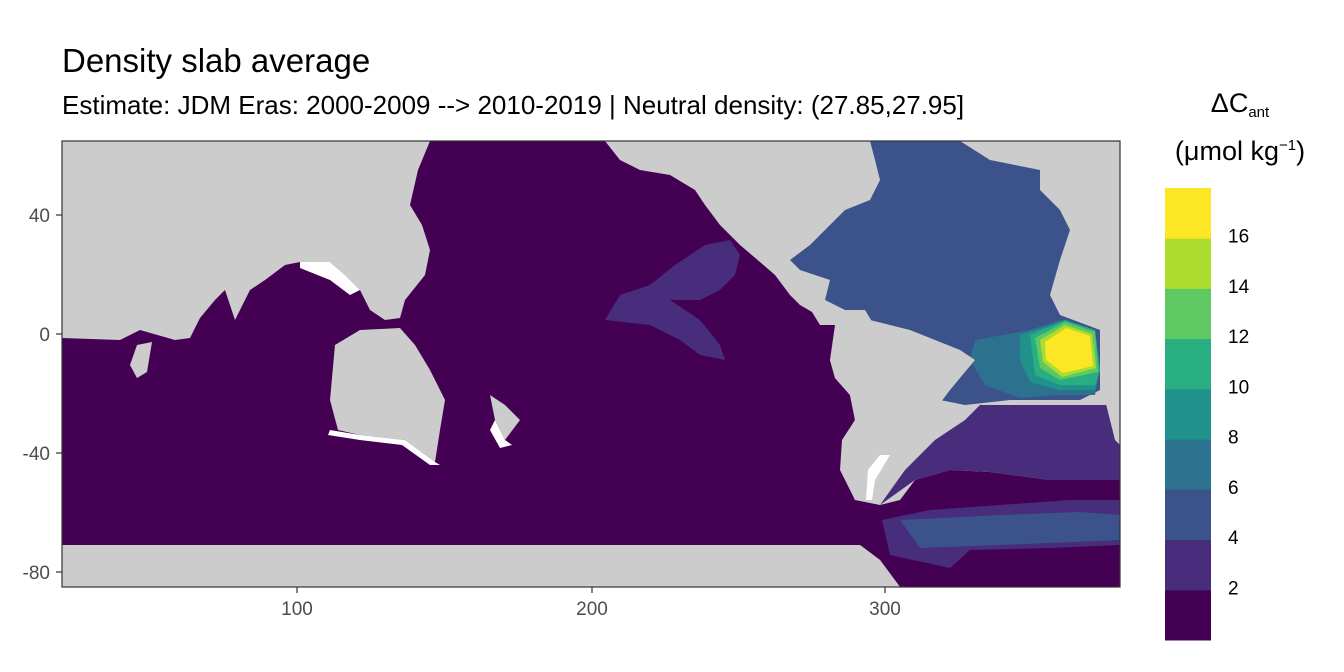  Describe the element at coordinates (1233, 488) in the screenshot. I see `legend-bin-label: 6` at that location.